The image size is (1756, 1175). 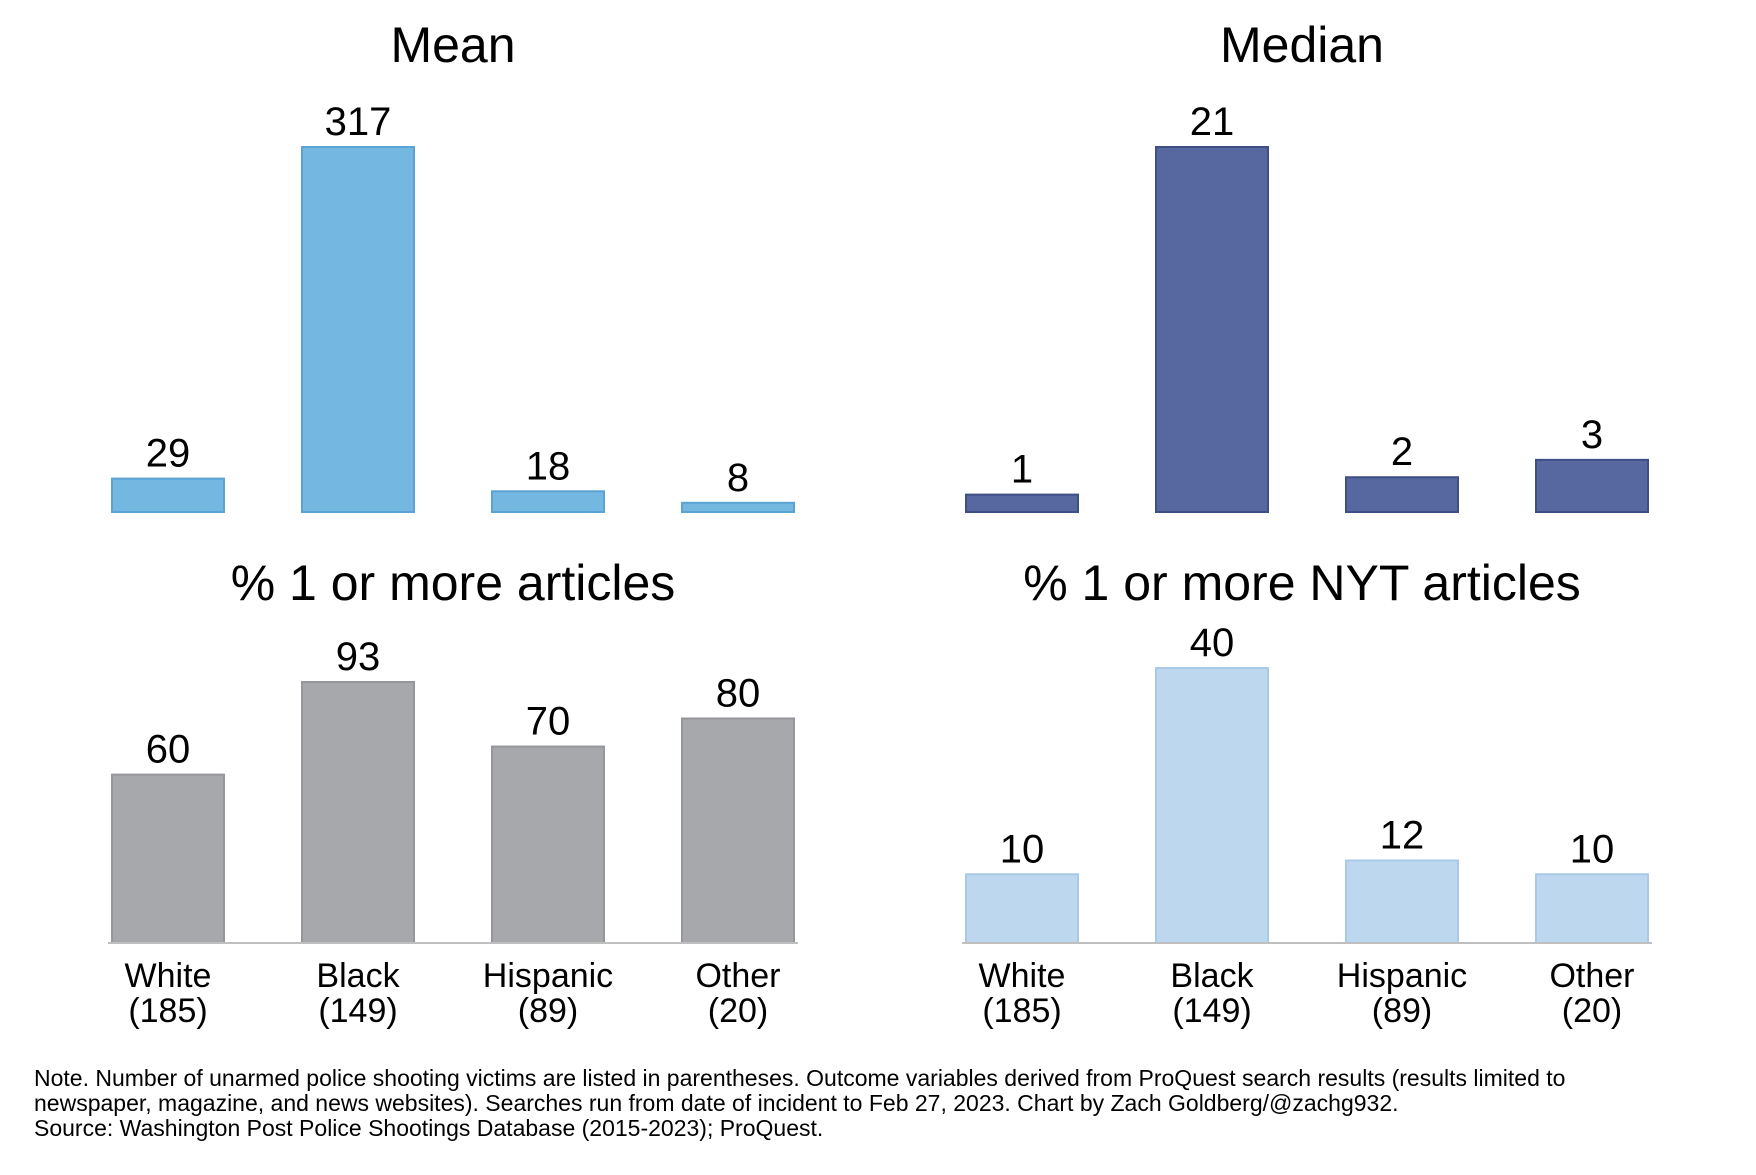 What do you see at coordinates (358, 122) in the screenshot?
I see `data-label-black: 317` at bounding box center [358, 122].